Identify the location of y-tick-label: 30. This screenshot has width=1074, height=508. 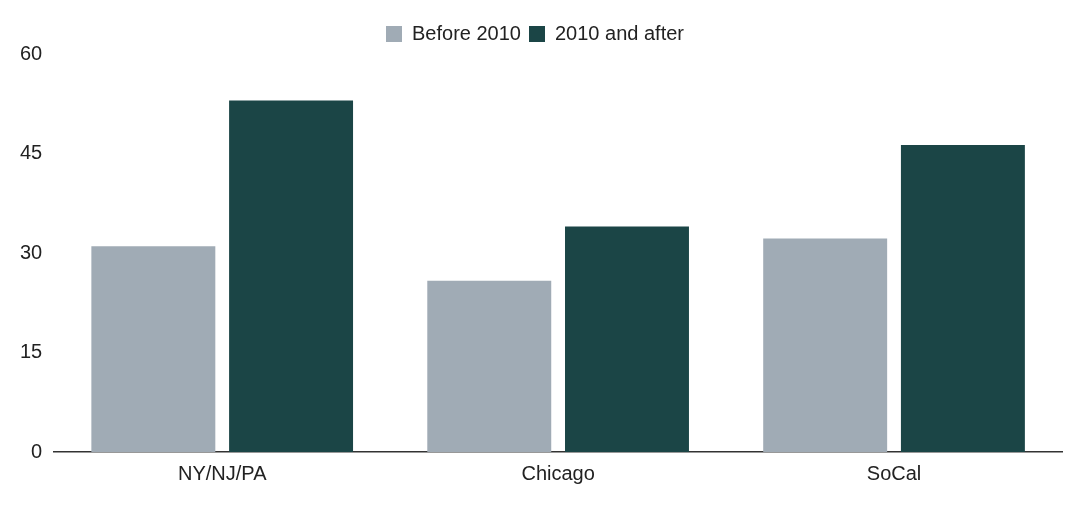
(31, 251).